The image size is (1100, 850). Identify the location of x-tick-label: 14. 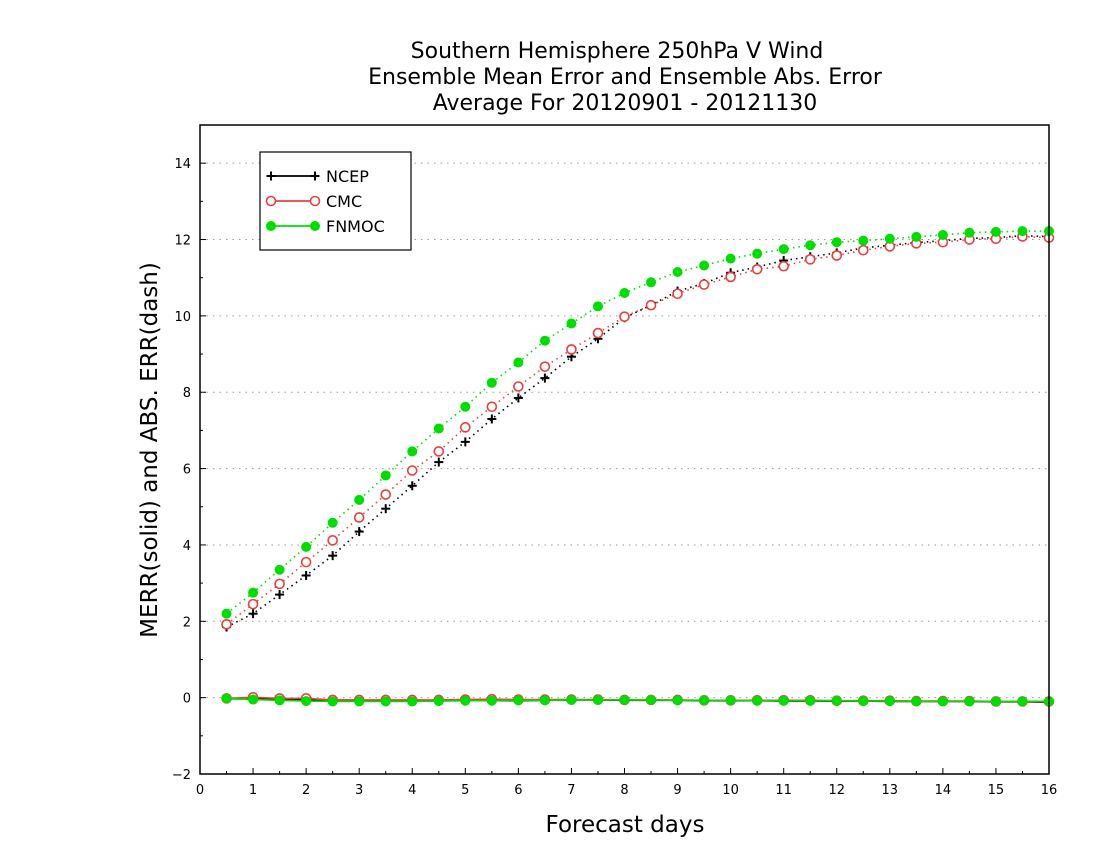
(943, 790).